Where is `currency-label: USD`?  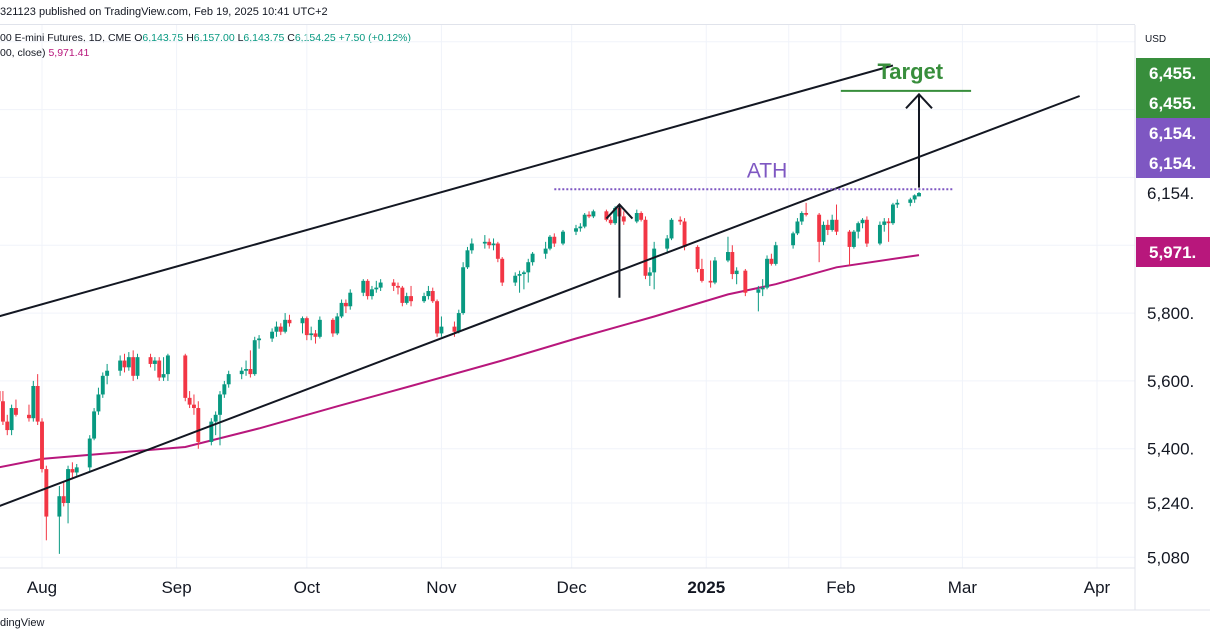
currency-label: USD is located at coordinates (1155, 39).